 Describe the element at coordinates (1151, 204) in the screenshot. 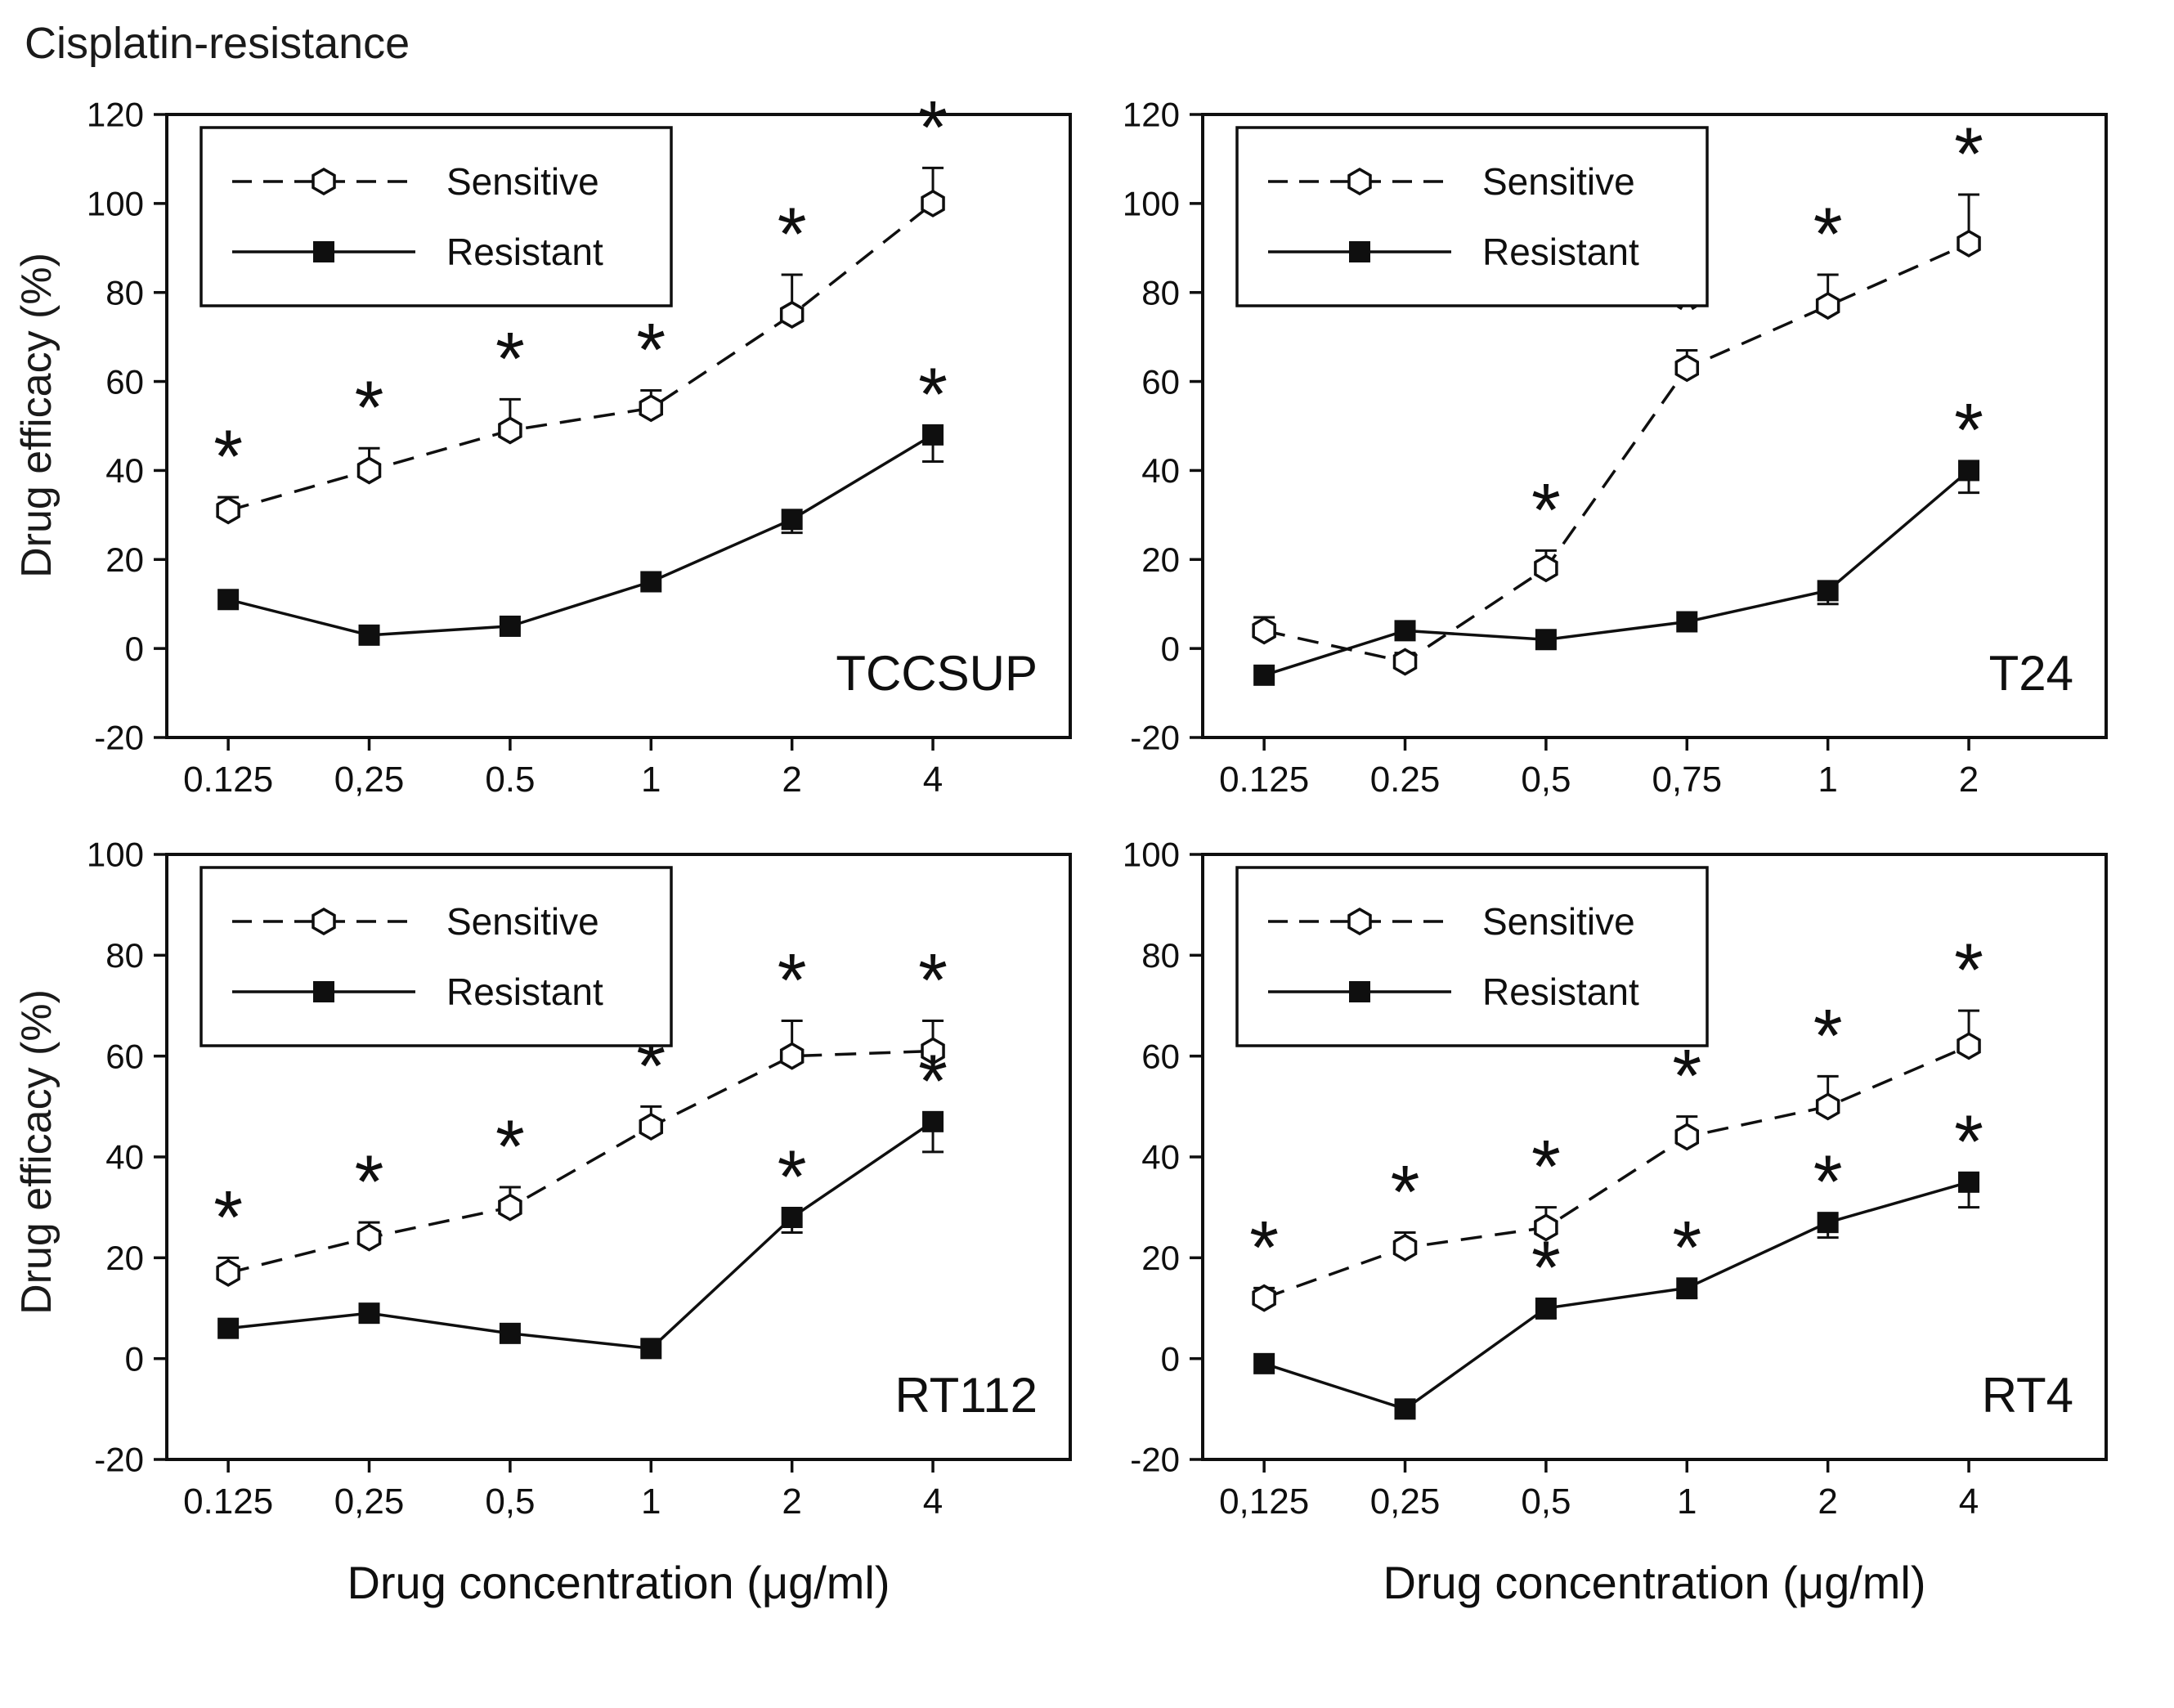

I see `y-tick-label: 100` at that location.